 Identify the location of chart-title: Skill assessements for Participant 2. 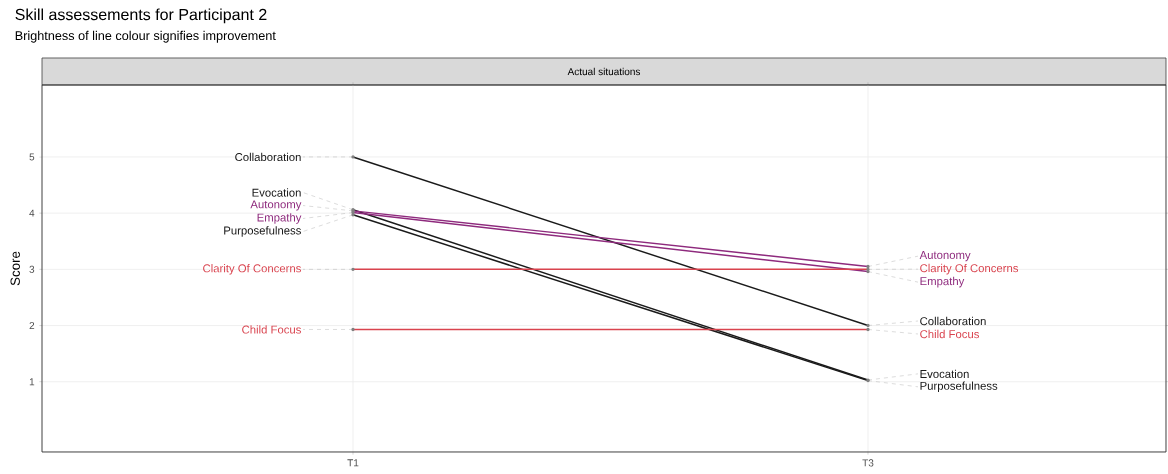
(141, 16).